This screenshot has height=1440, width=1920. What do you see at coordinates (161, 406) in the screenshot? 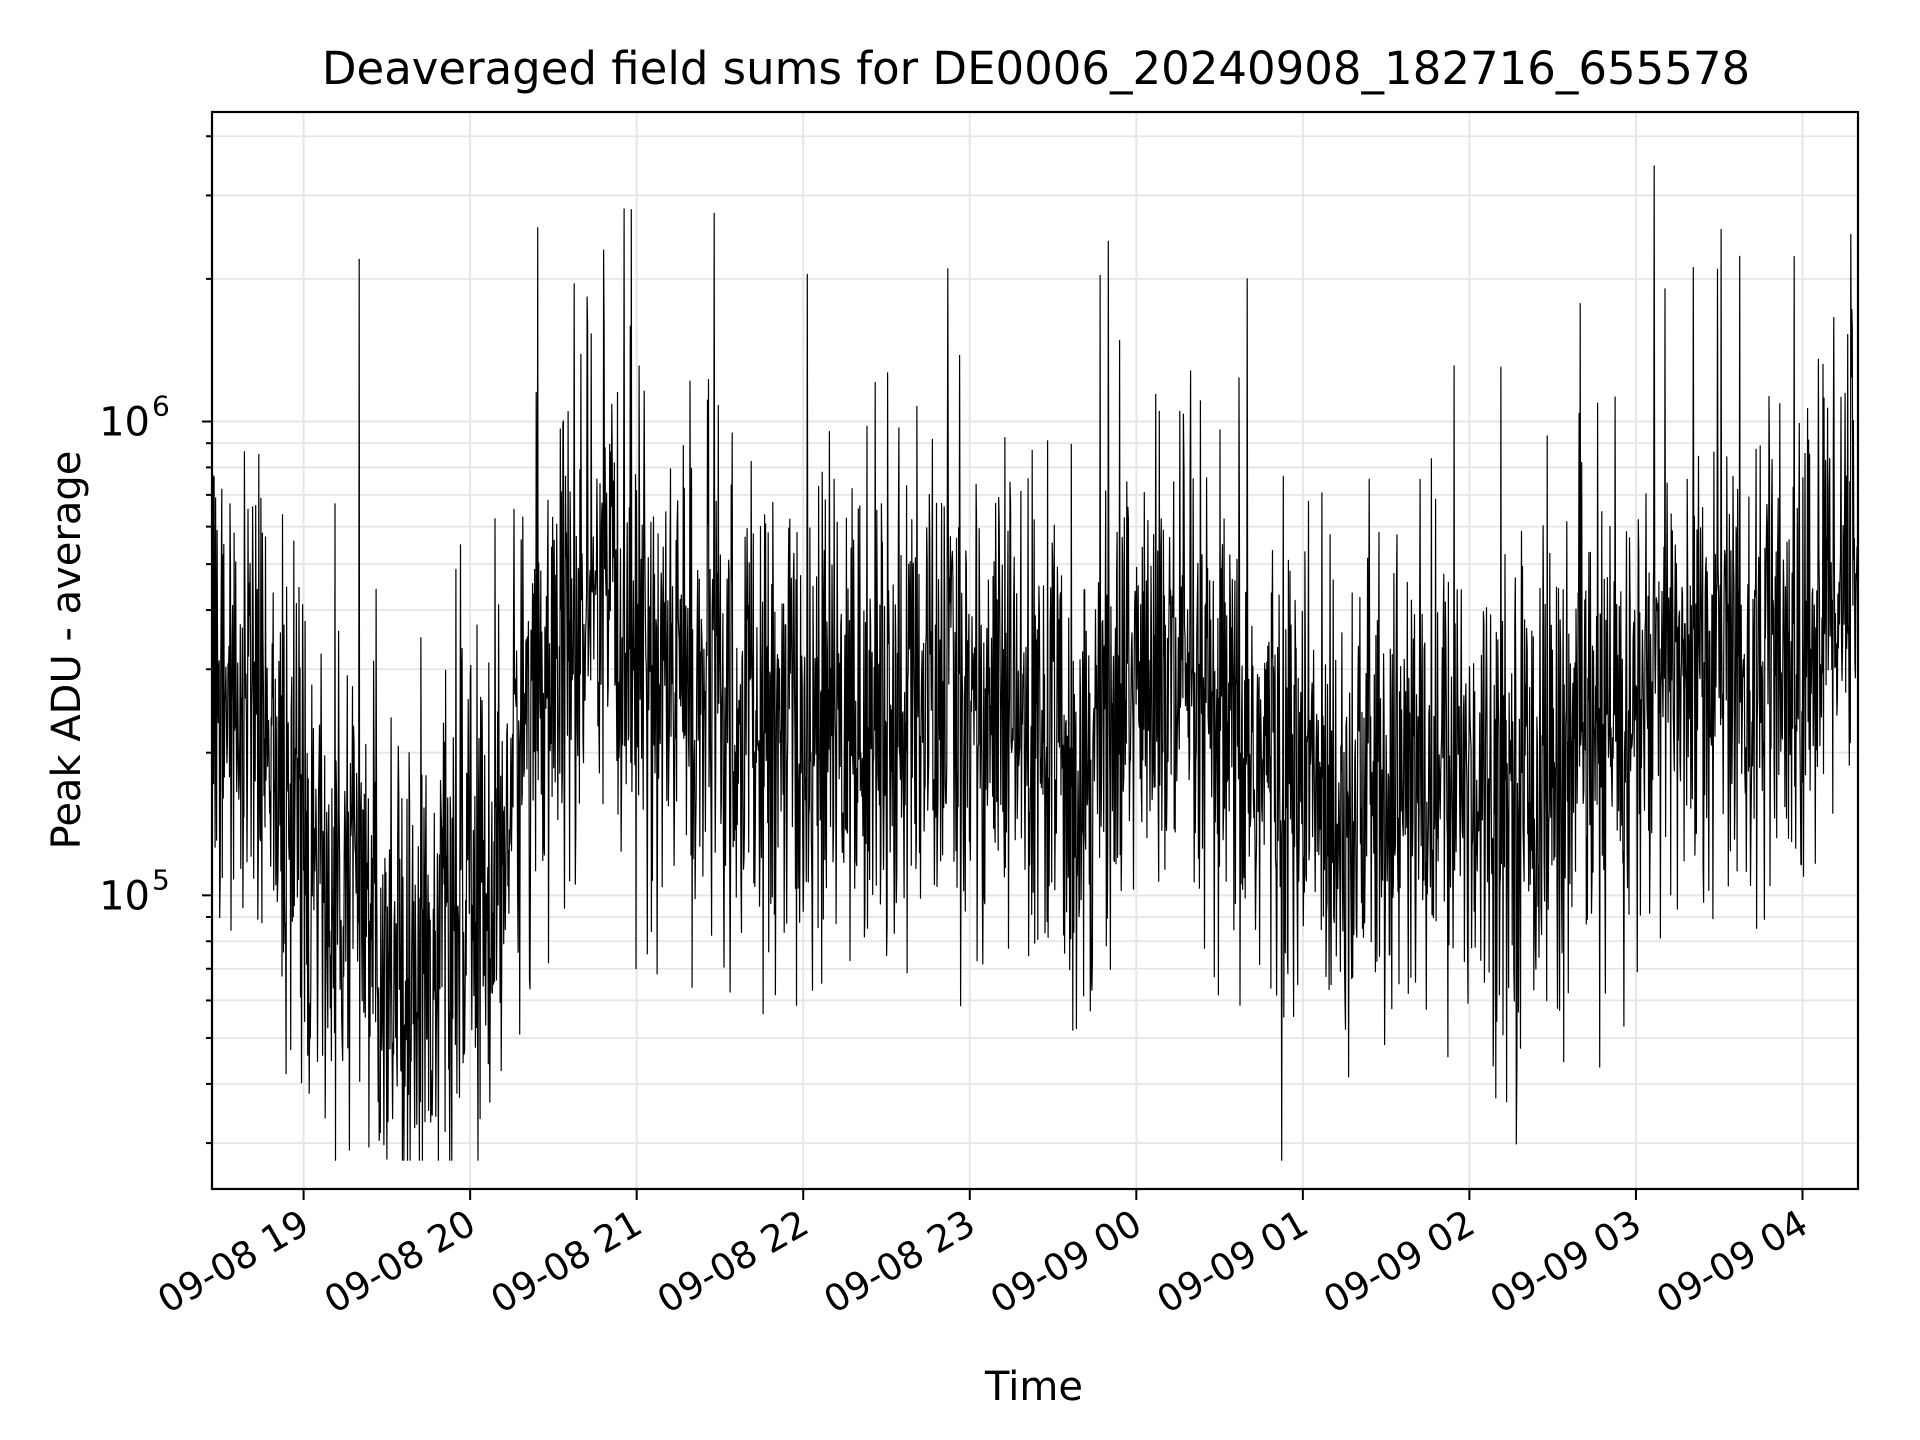
I see `y-tick-label-exponent: 6` at bounding box center [161, 406].